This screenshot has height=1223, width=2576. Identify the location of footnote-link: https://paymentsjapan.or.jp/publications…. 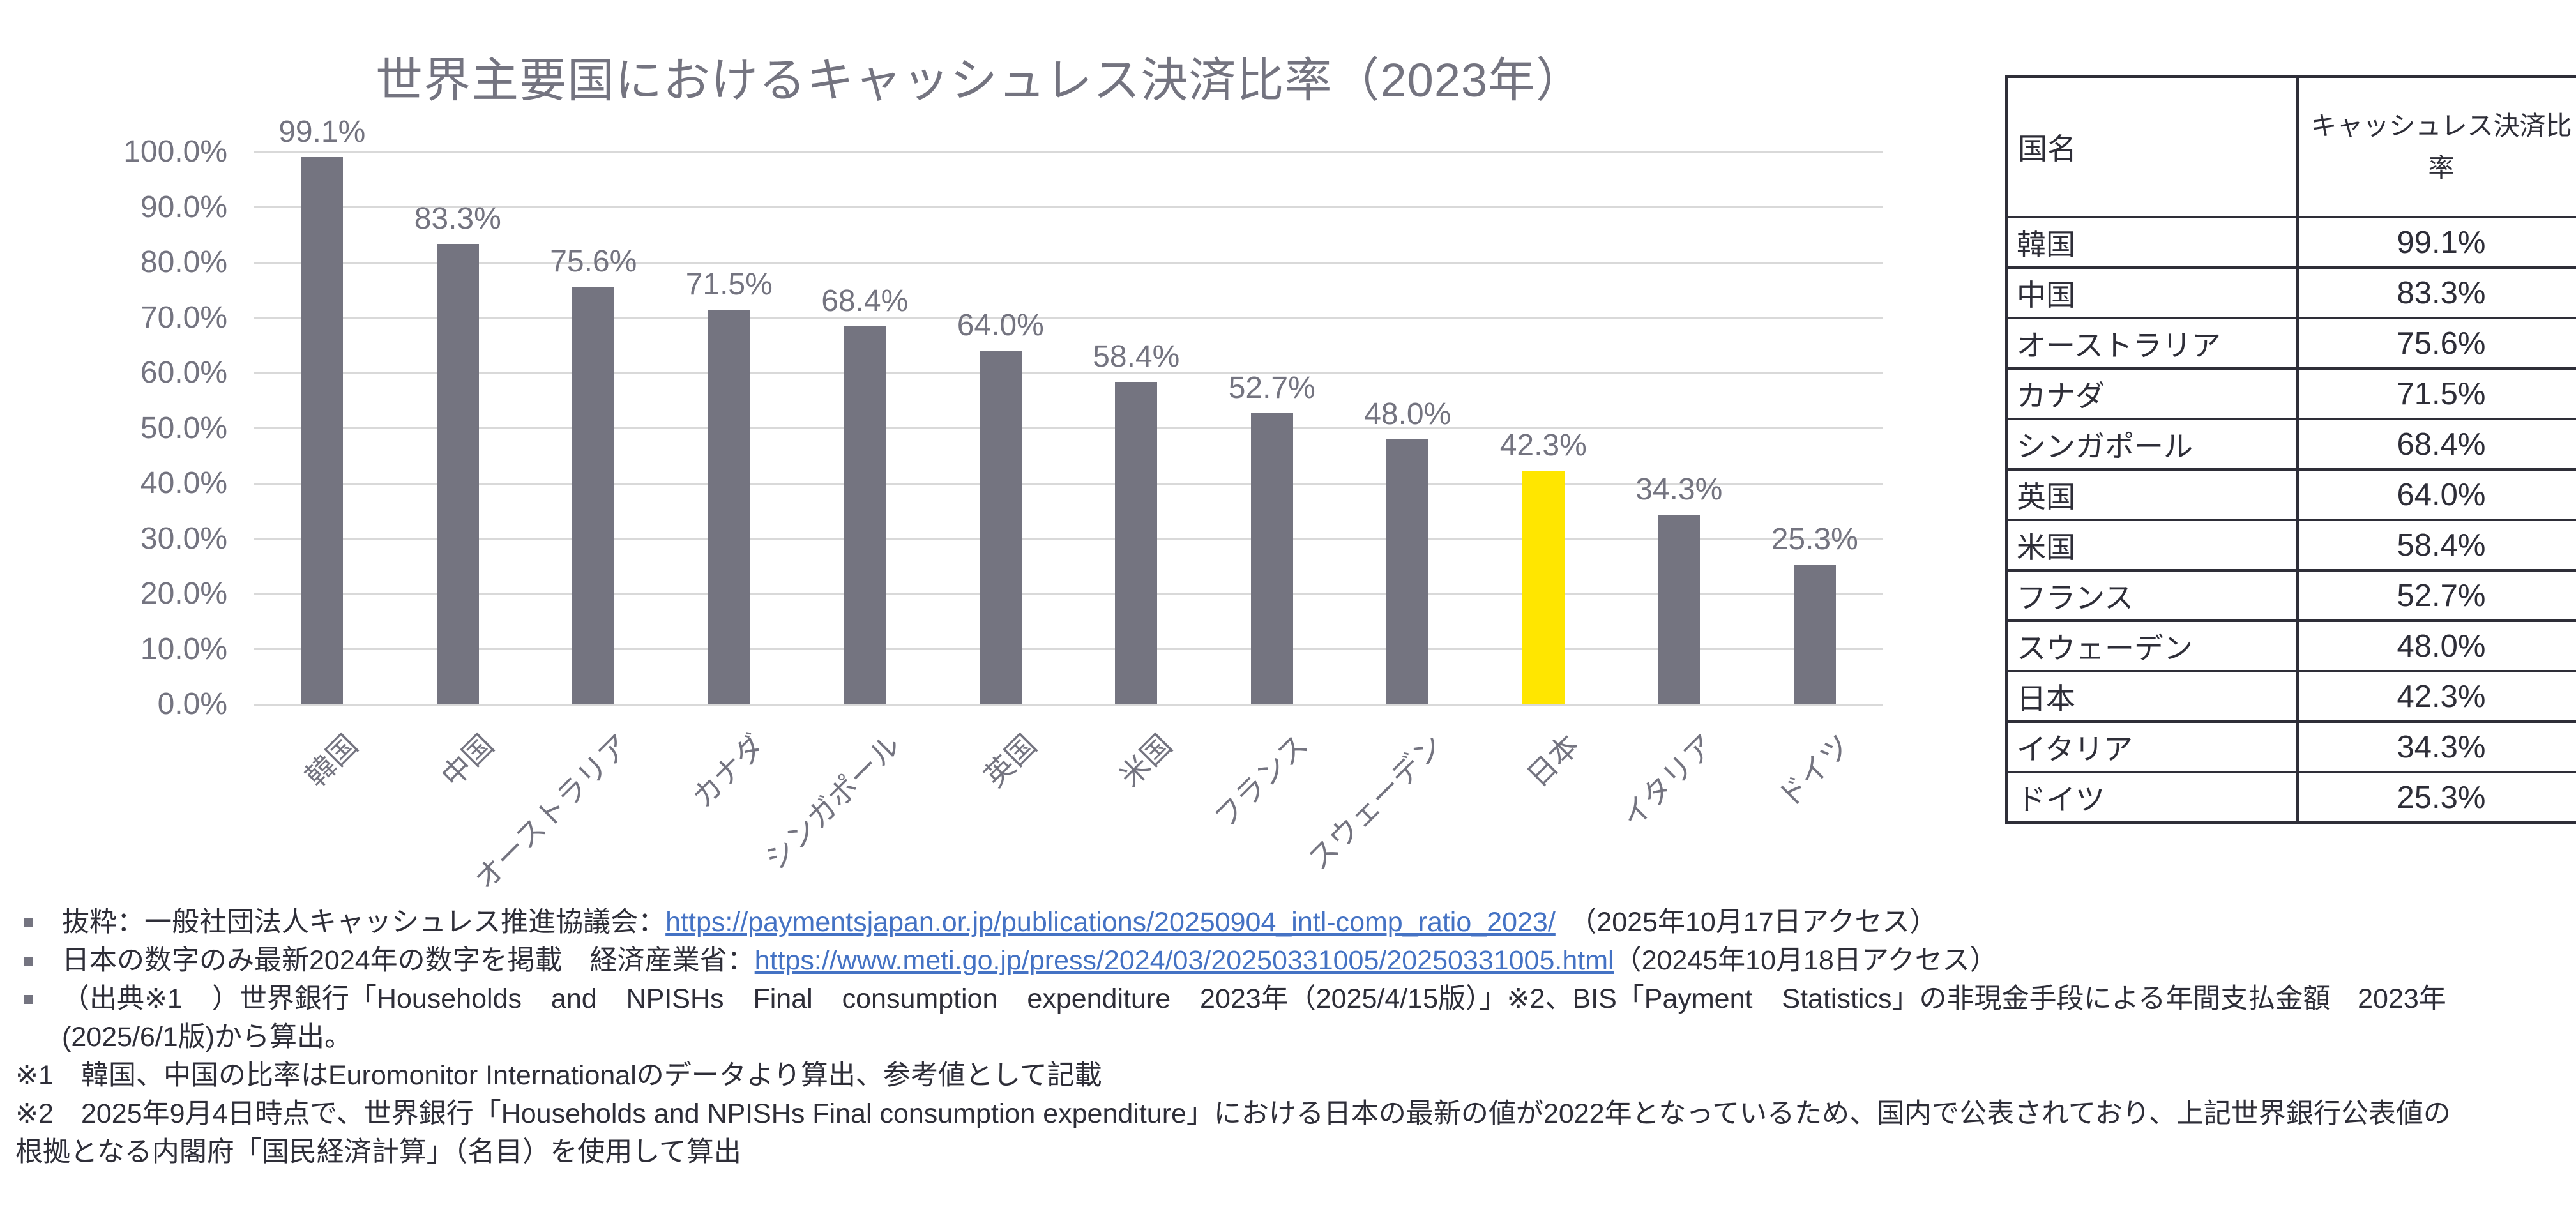
(1111, 923).